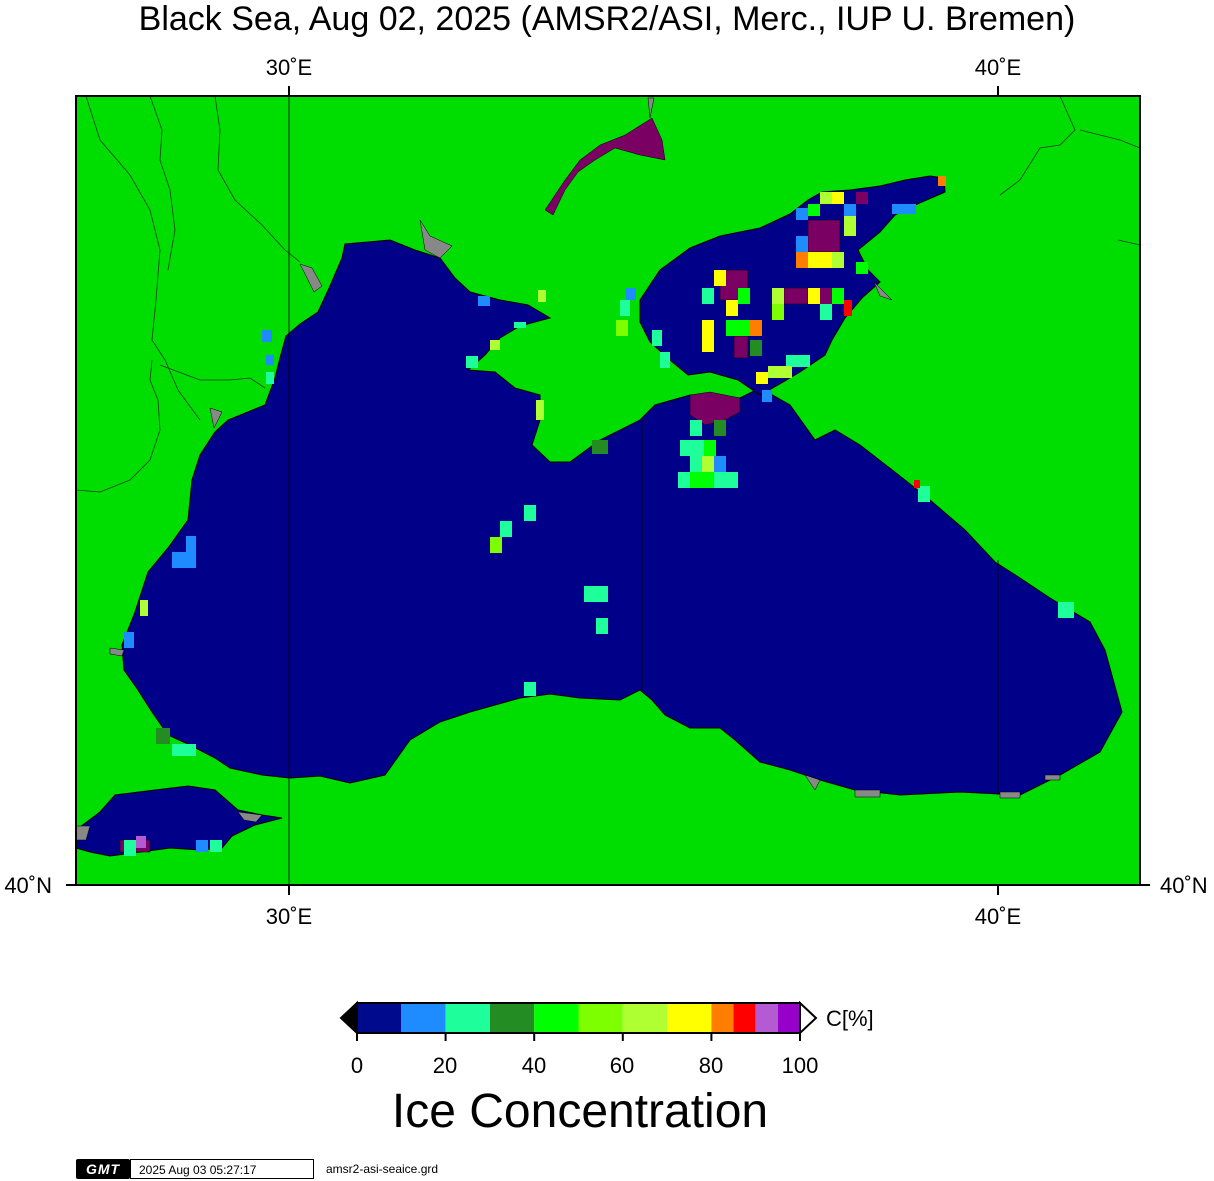 The width and height of the screenshot is (1214, 1181). What do you see at coordinates (534, 1065) in the screenshot?
I see `colorbar-tick-40: 40` at bounding box center [534, 1065].